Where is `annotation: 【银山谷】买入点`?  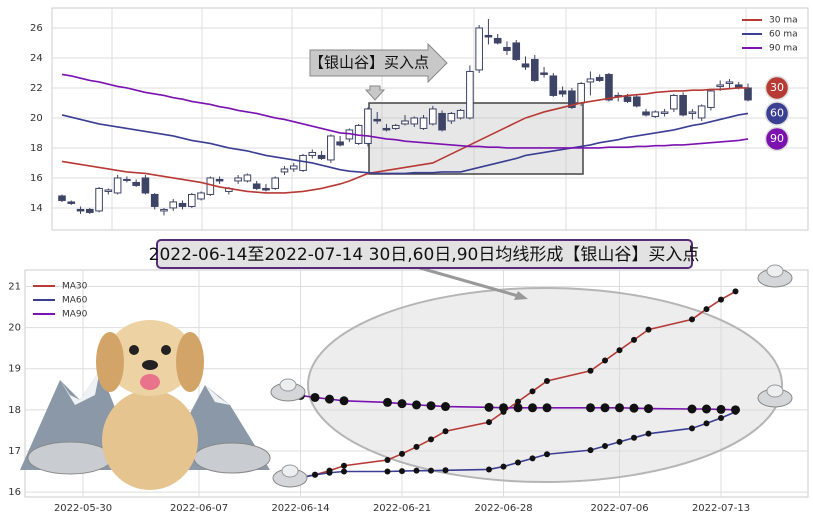 annotation: 【银山谷】买入点 is located at coordinates (369, 63).